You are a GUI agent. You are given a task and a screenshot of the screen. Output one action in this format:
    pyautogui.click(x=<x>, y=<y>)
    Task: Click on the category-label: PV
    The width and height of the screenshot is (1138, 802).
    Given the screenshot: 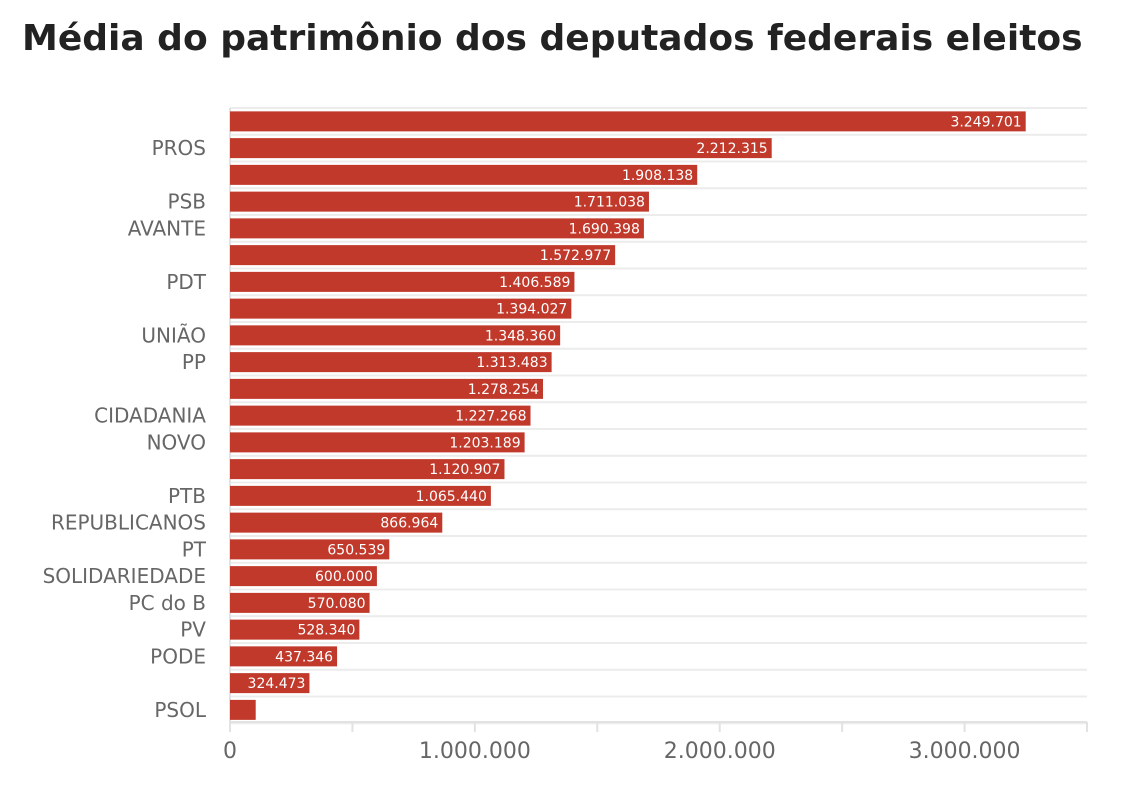 What is the action you would take?
    pyautogui.click(x=193, y=630)
    